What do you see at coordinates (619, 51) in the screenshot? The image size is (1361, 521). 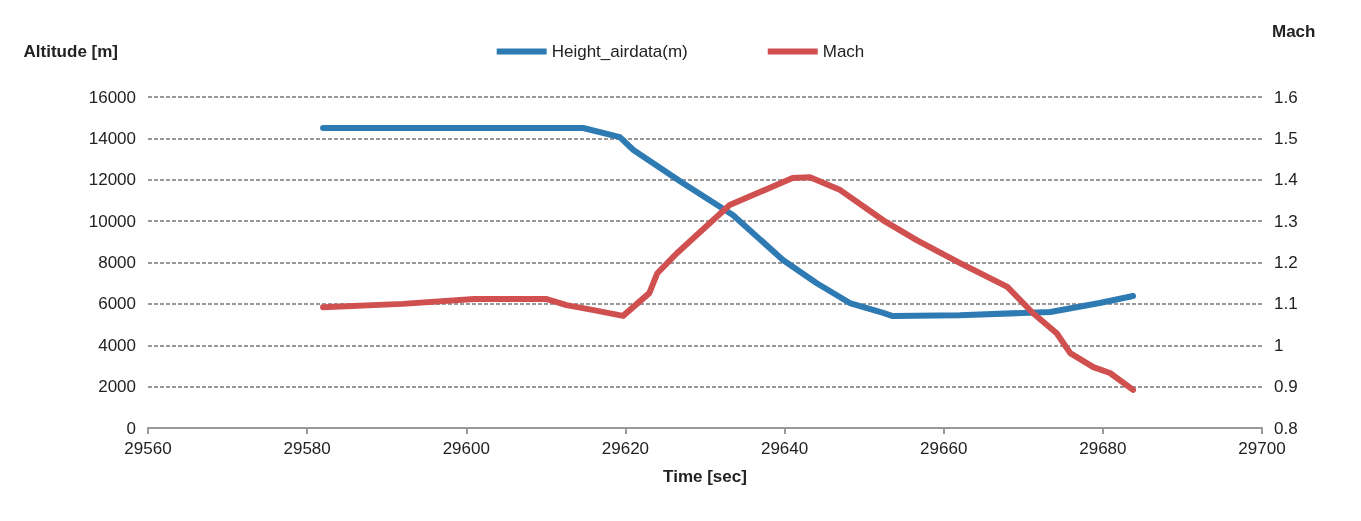 I see `legend-label: Height_airdata(m)` at bounding box center [619, 51].